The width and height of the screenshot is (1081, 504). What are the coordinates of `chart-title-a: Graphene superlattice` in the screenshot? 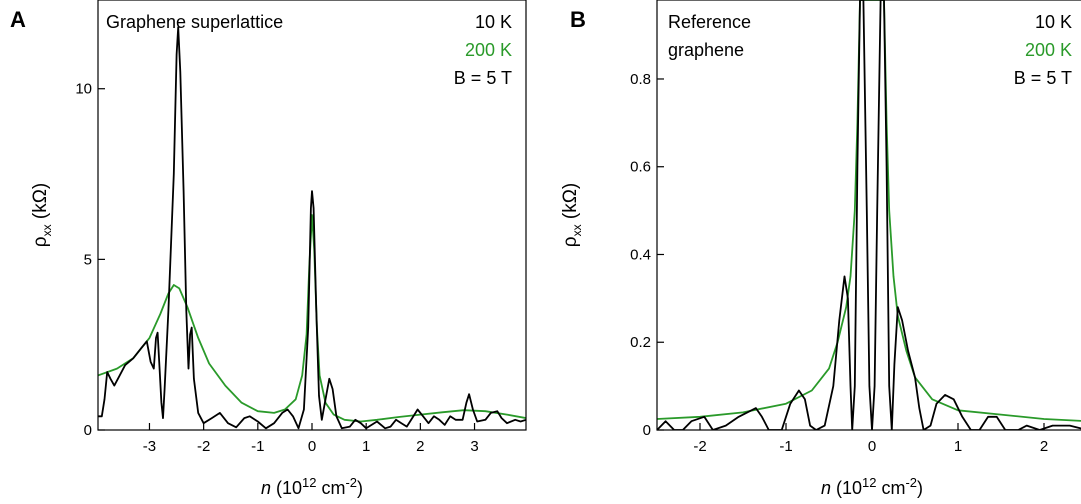 It's located at (194, 22).